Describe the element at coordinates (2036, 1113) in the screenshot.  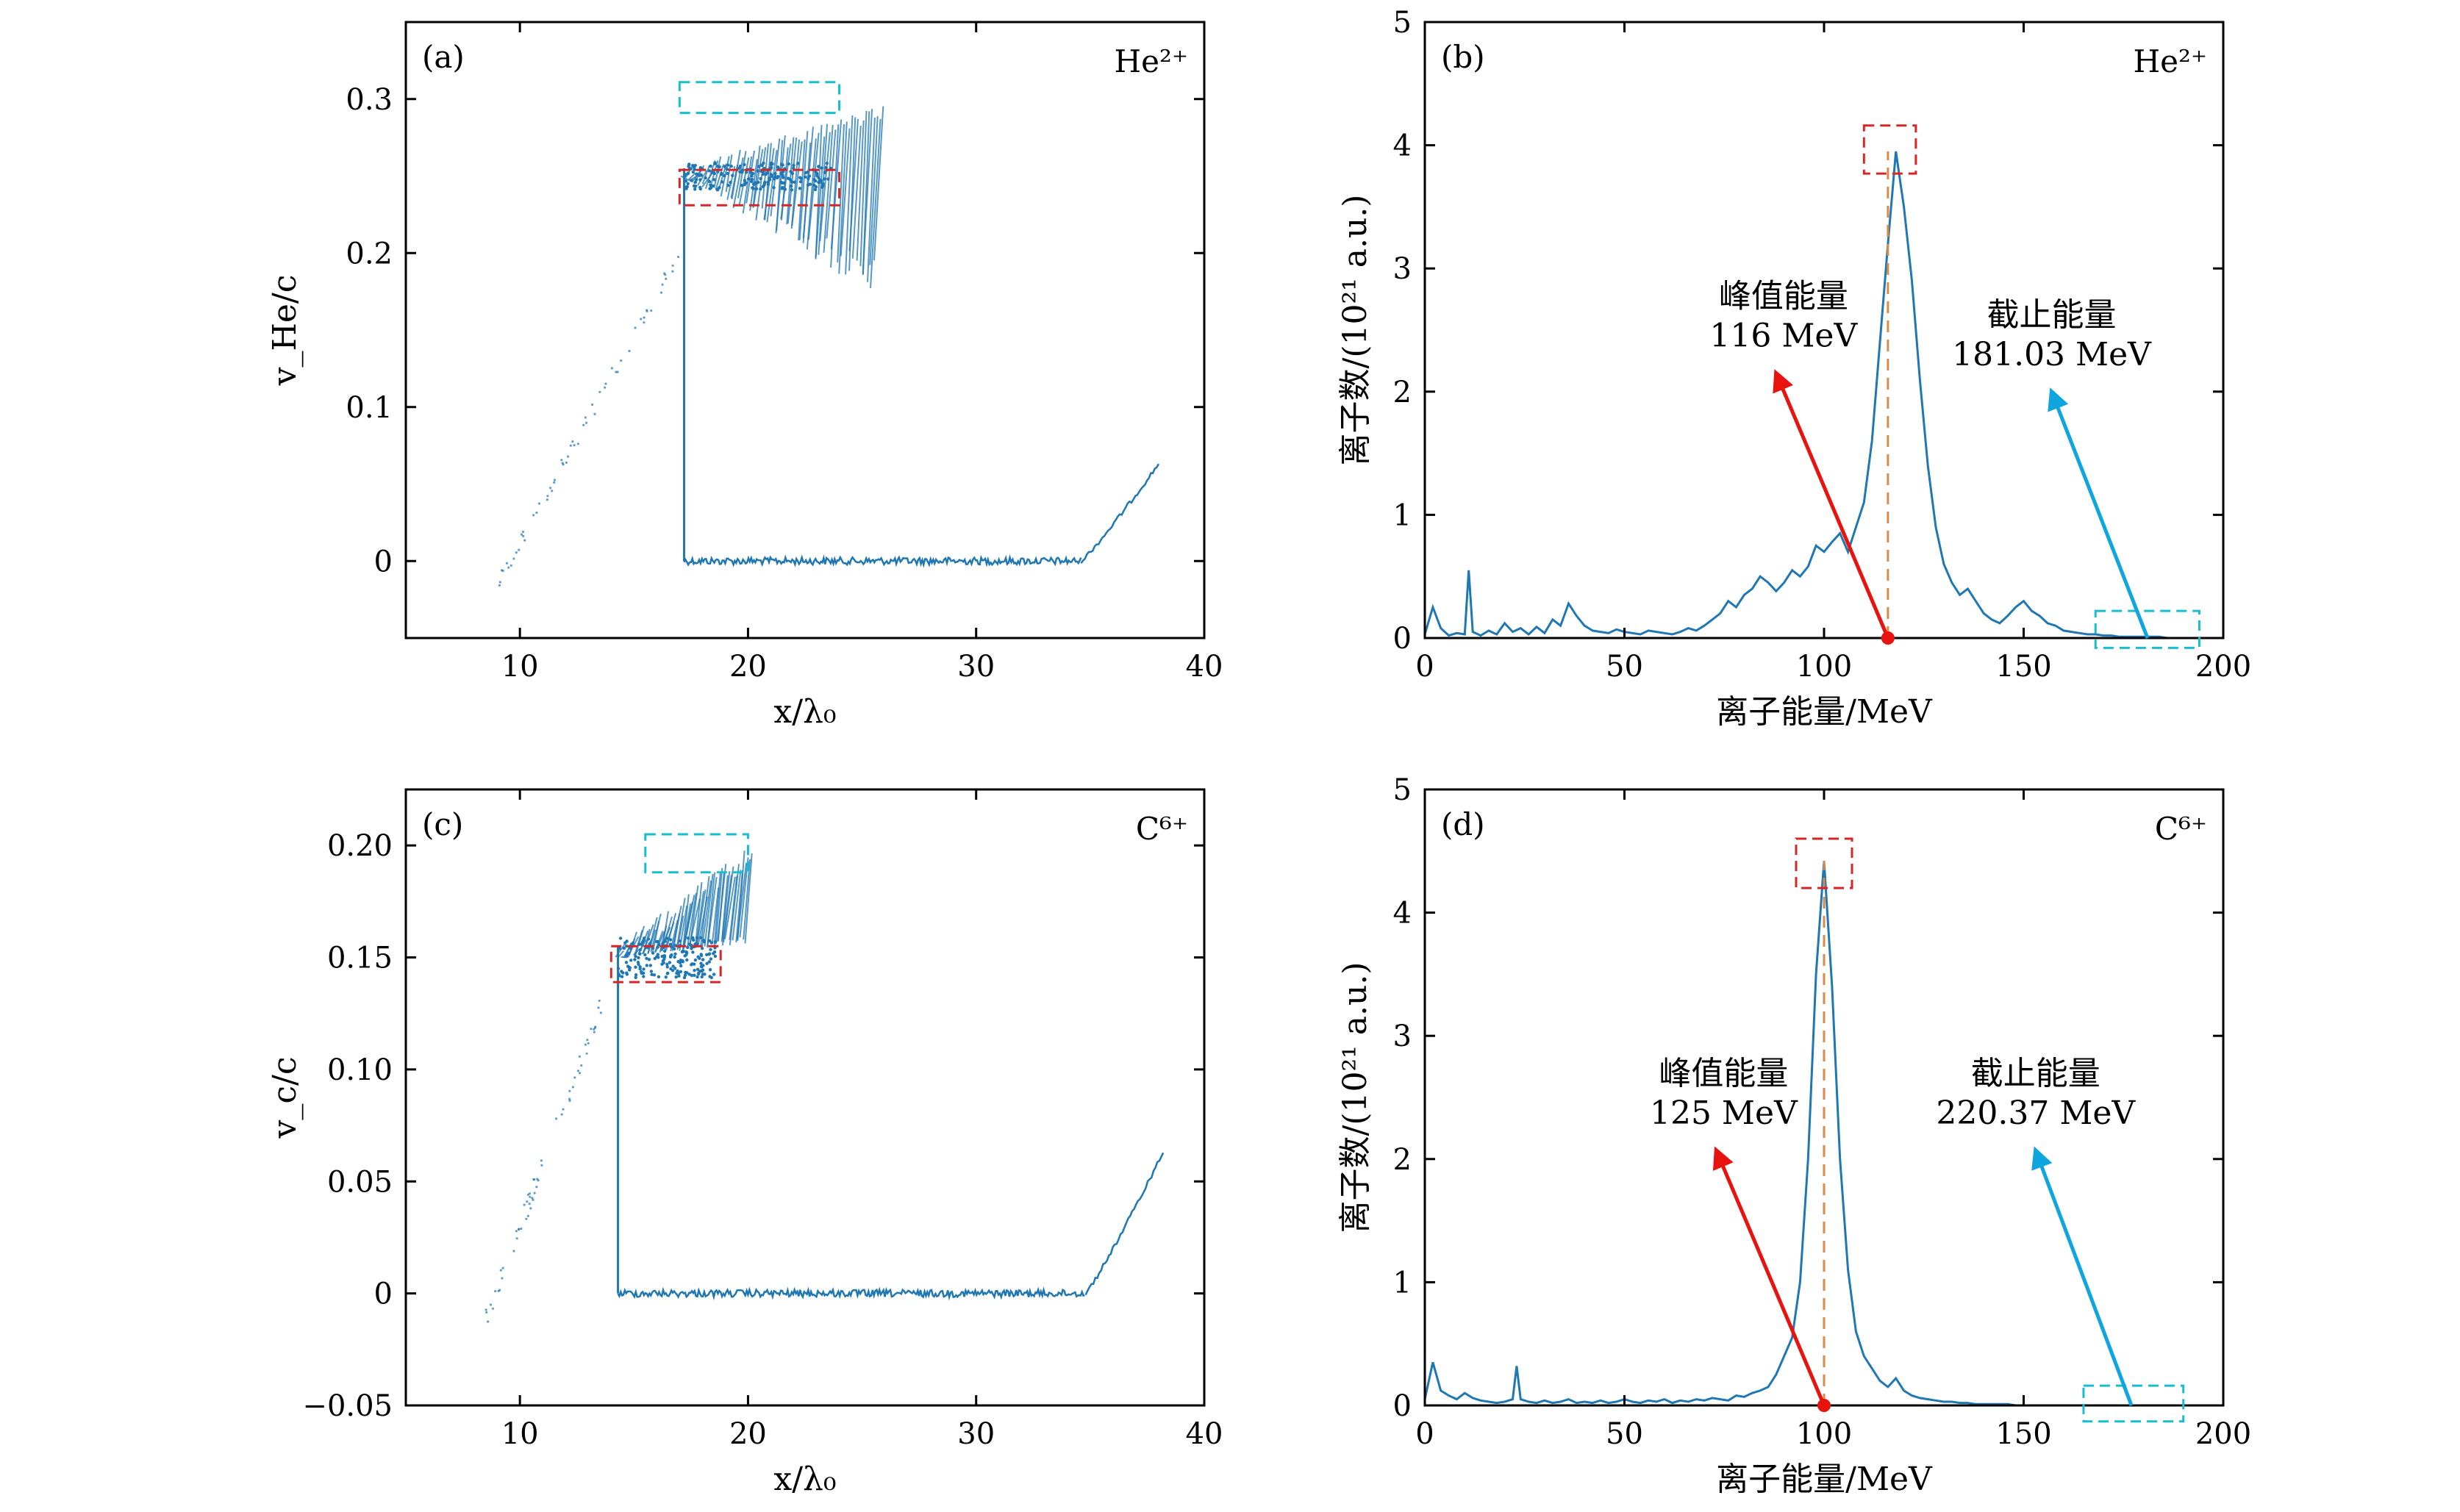
I see `panel-d-cutoff-annotation-value: 220.37 MeV` at that location.